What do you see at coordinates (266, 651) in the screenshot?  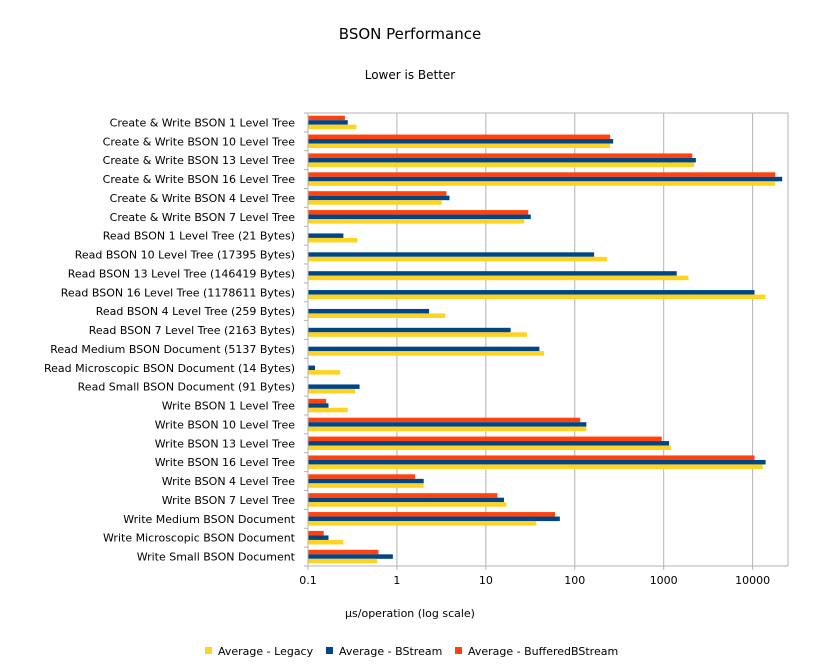 I see `legend-label: Average - Legacy` at bounding box center [266, 651].